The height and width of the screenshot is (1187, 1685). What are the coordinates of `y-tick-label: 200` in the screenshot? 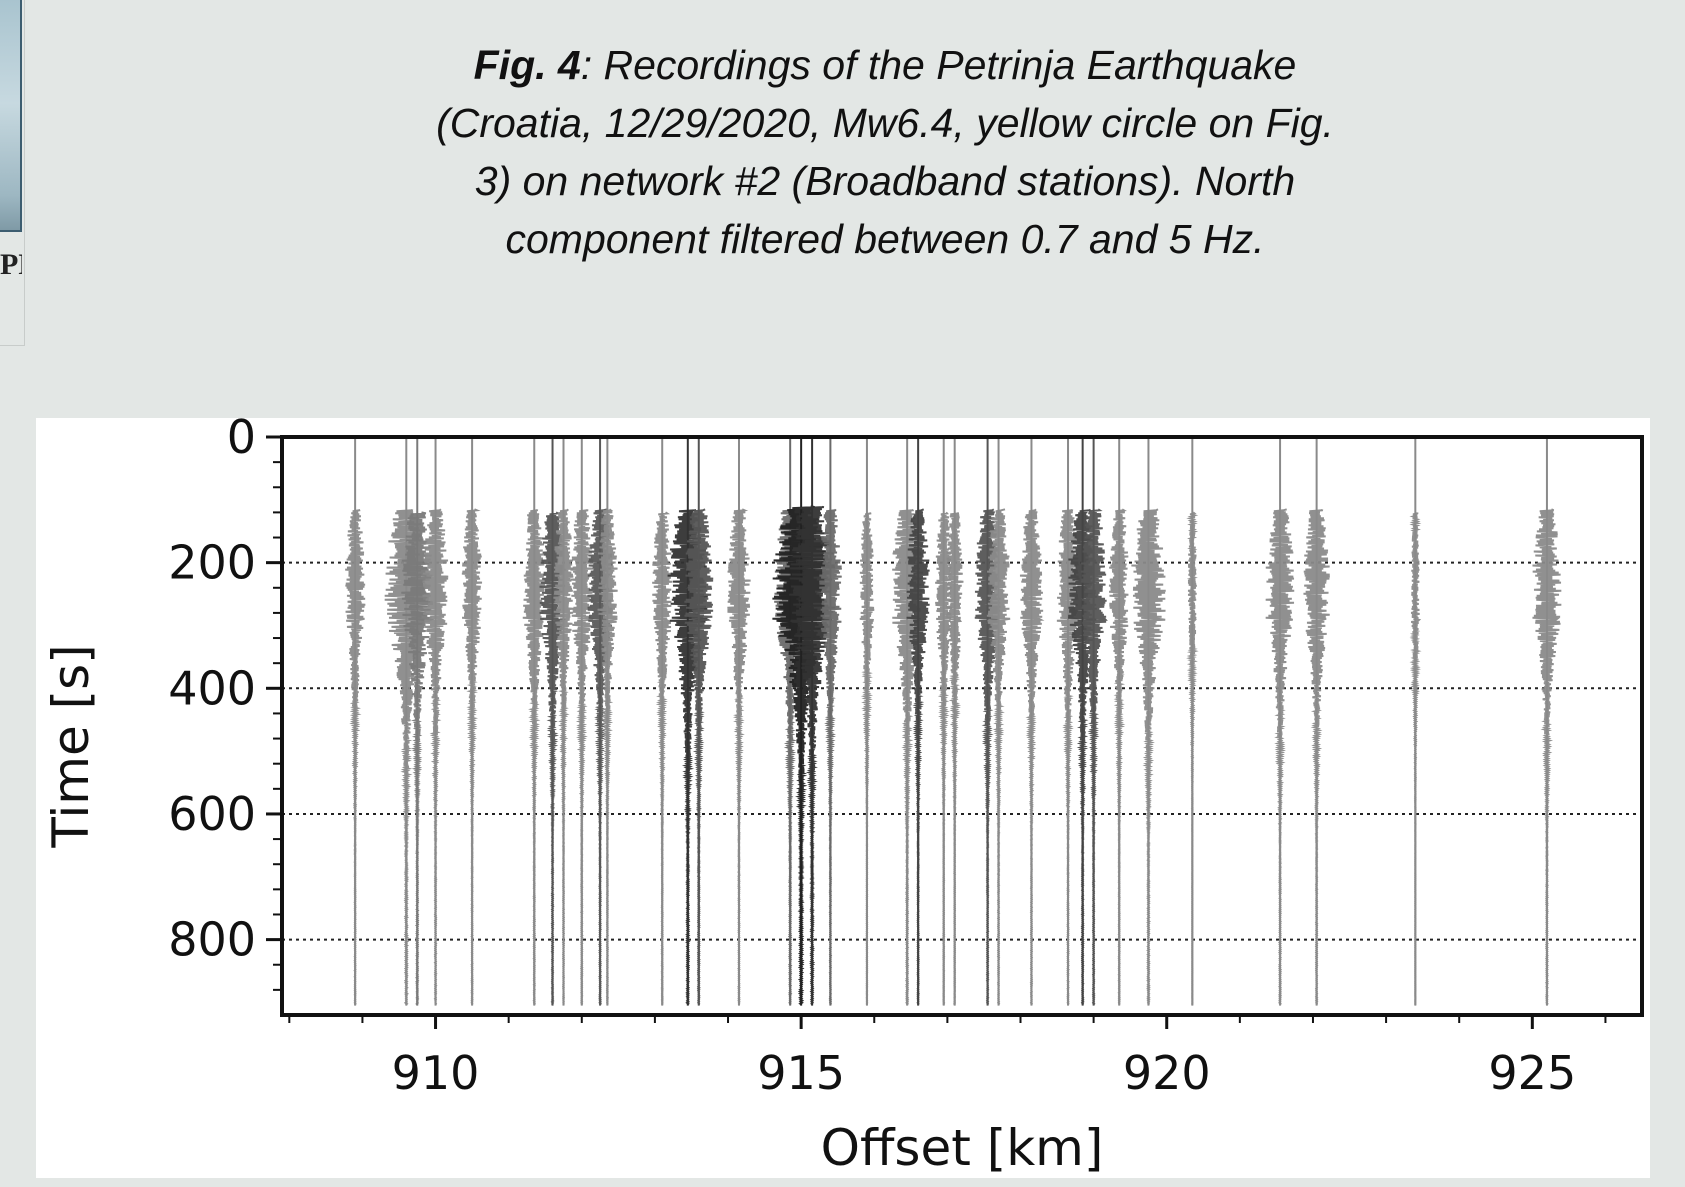 It's located at (212, 563).